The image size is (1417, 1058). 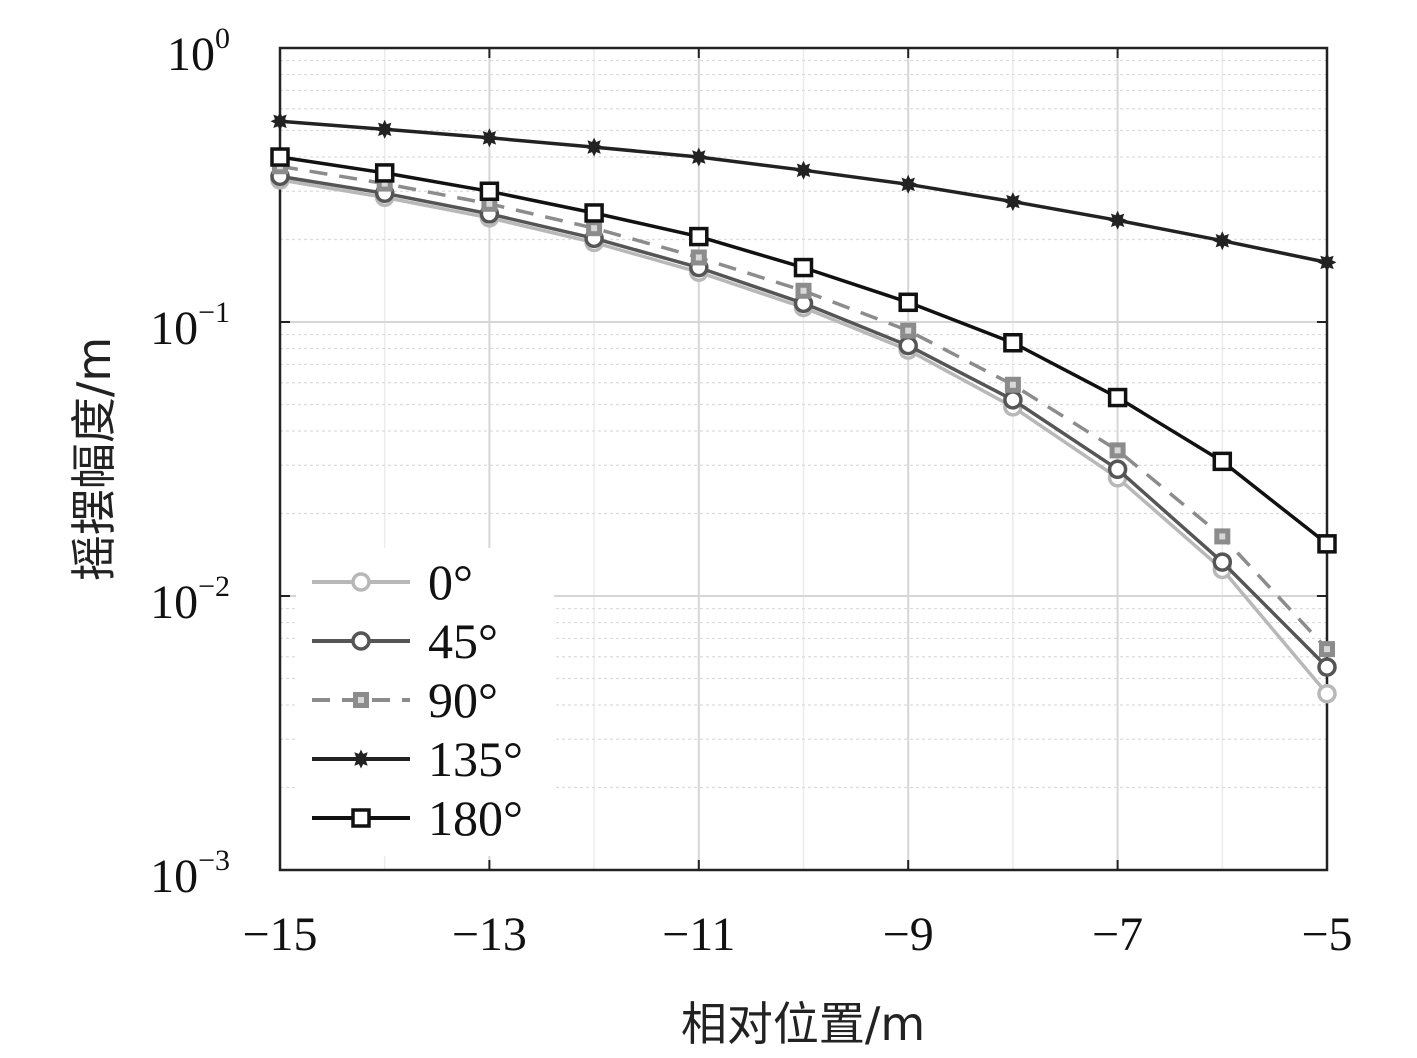 I want to click on y-tick-label: 10⁻³, so click(x=190, y=873).